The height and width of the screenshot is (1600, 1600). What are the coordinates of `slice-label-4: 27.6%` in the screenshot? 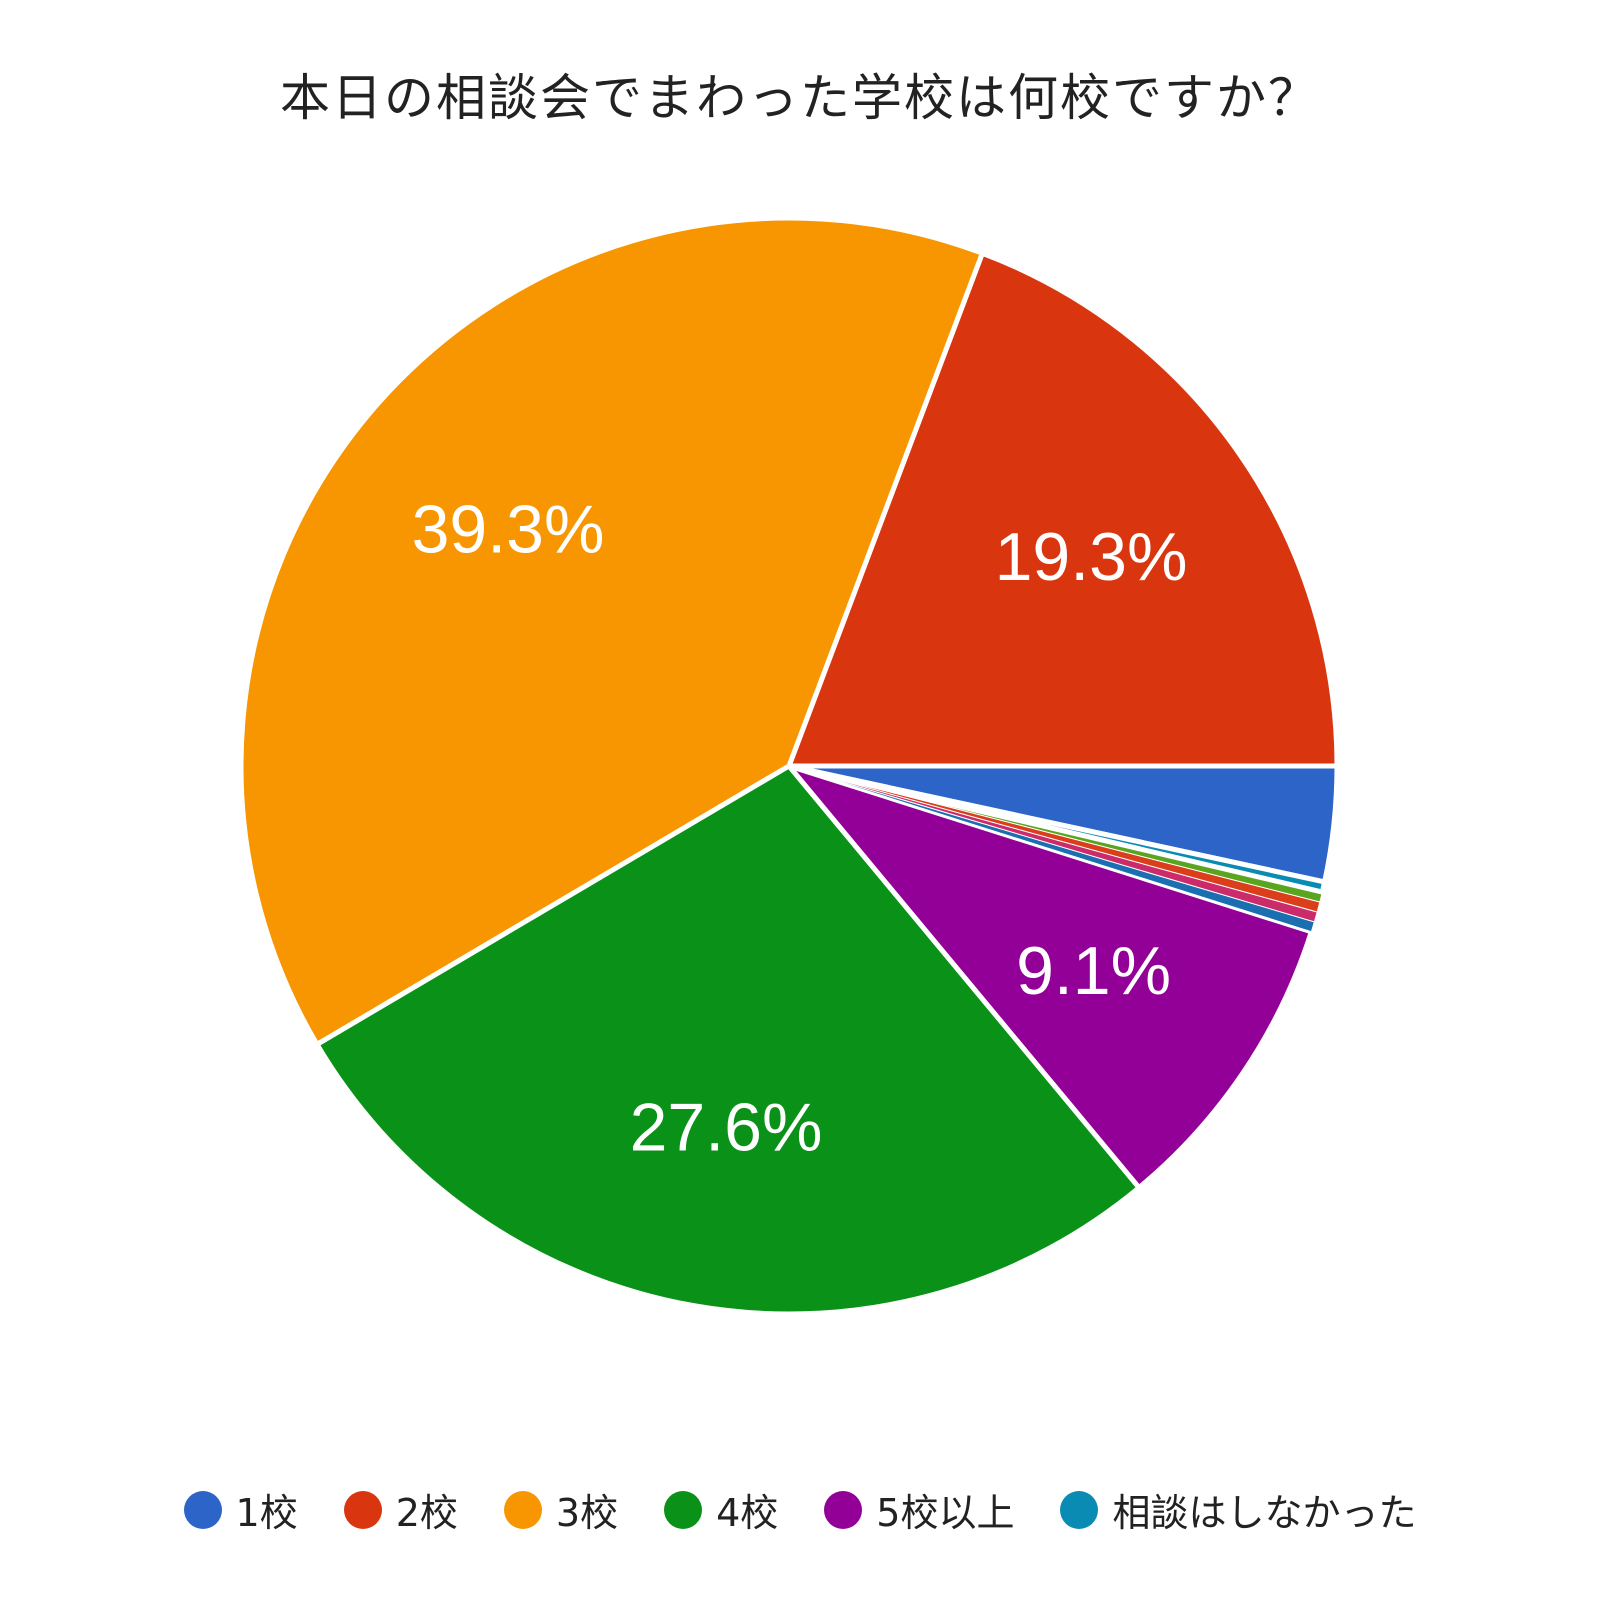 It's located at (726, 1128).